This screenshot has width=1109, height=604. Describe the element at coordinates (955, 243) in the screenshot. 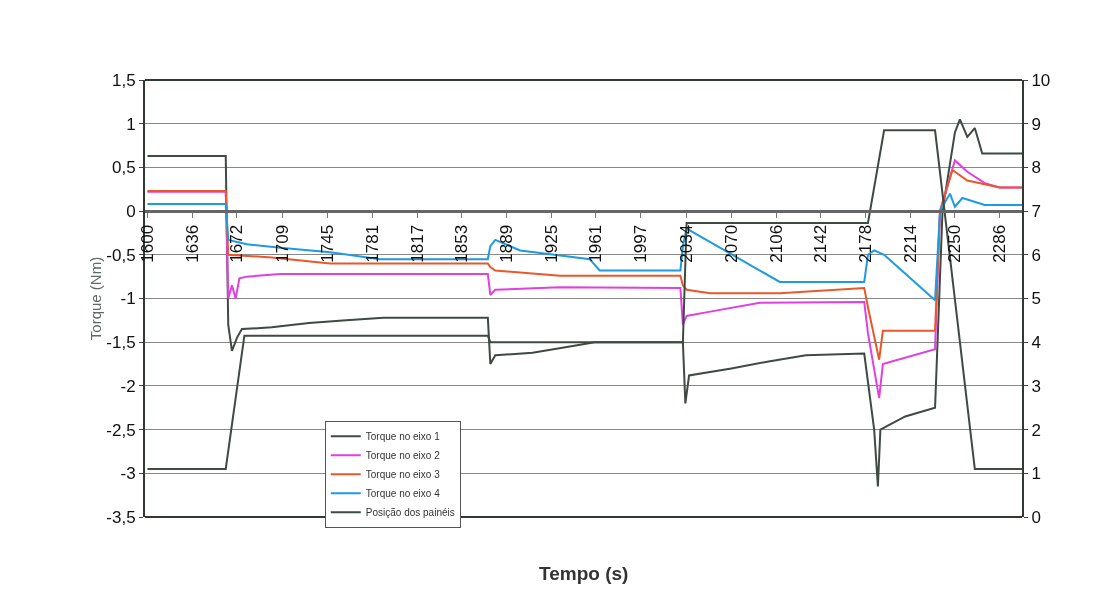

I see `x-tick-label: 2250` at that location.